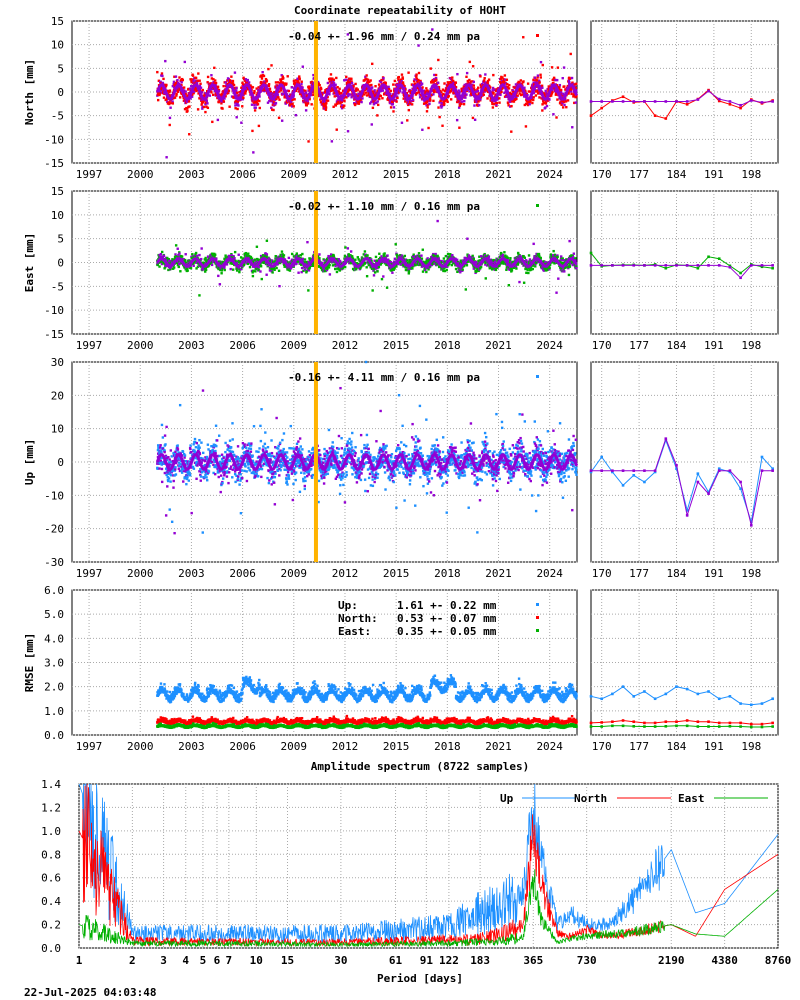  Describe the element at coordinates (60, 92) in the screenshot. I see `y-tick-label: 0` at that location.